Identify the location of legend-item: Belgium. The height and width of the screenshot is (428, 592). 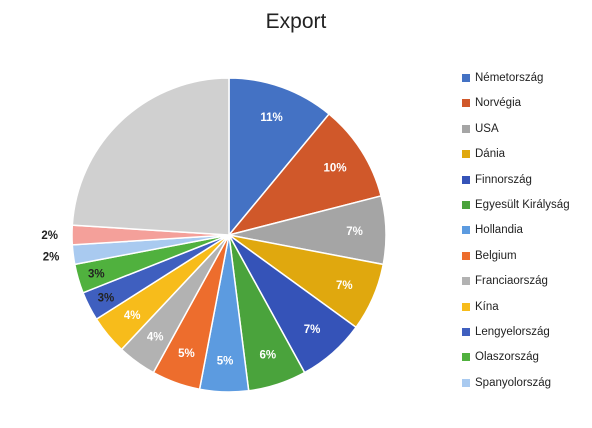
(489, 256).